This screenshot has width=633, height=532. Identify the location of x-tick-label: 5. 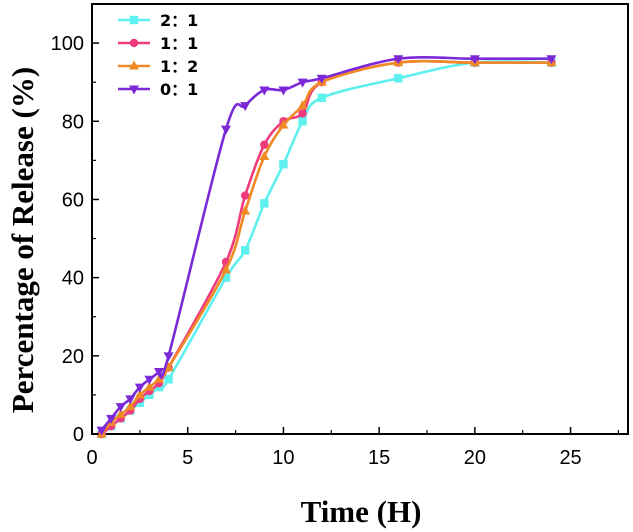
(187, 458).